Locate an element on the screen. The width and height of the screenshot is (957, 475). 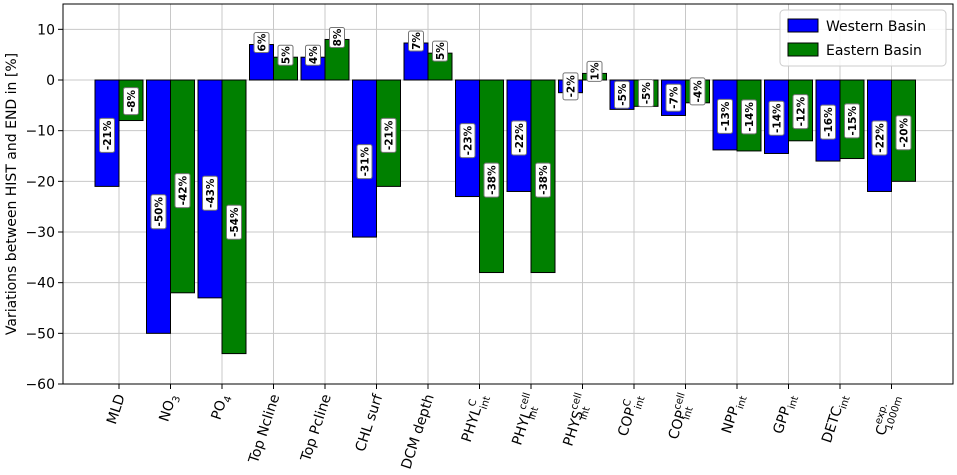
x-tick-label: PHYLCint is located at coordinates (474, 418).